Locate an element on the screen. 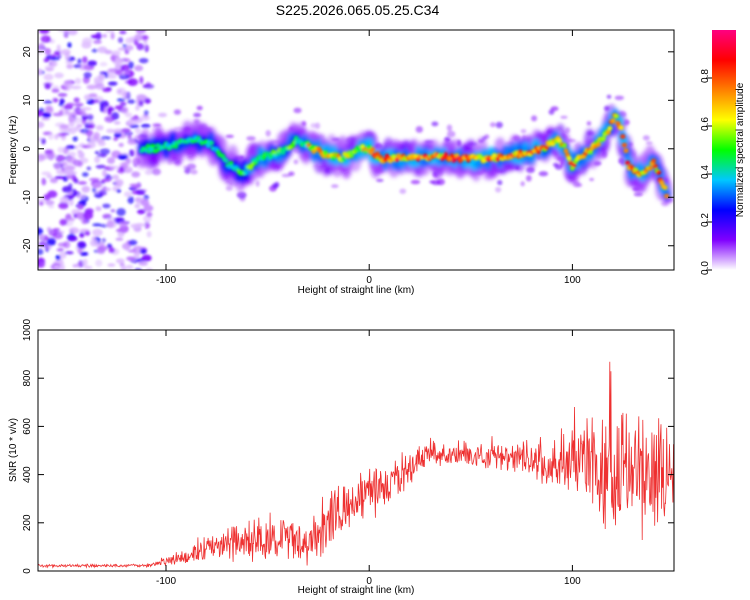  spectrogram-xtick-label: 100 is located at coordinates (572, 280).